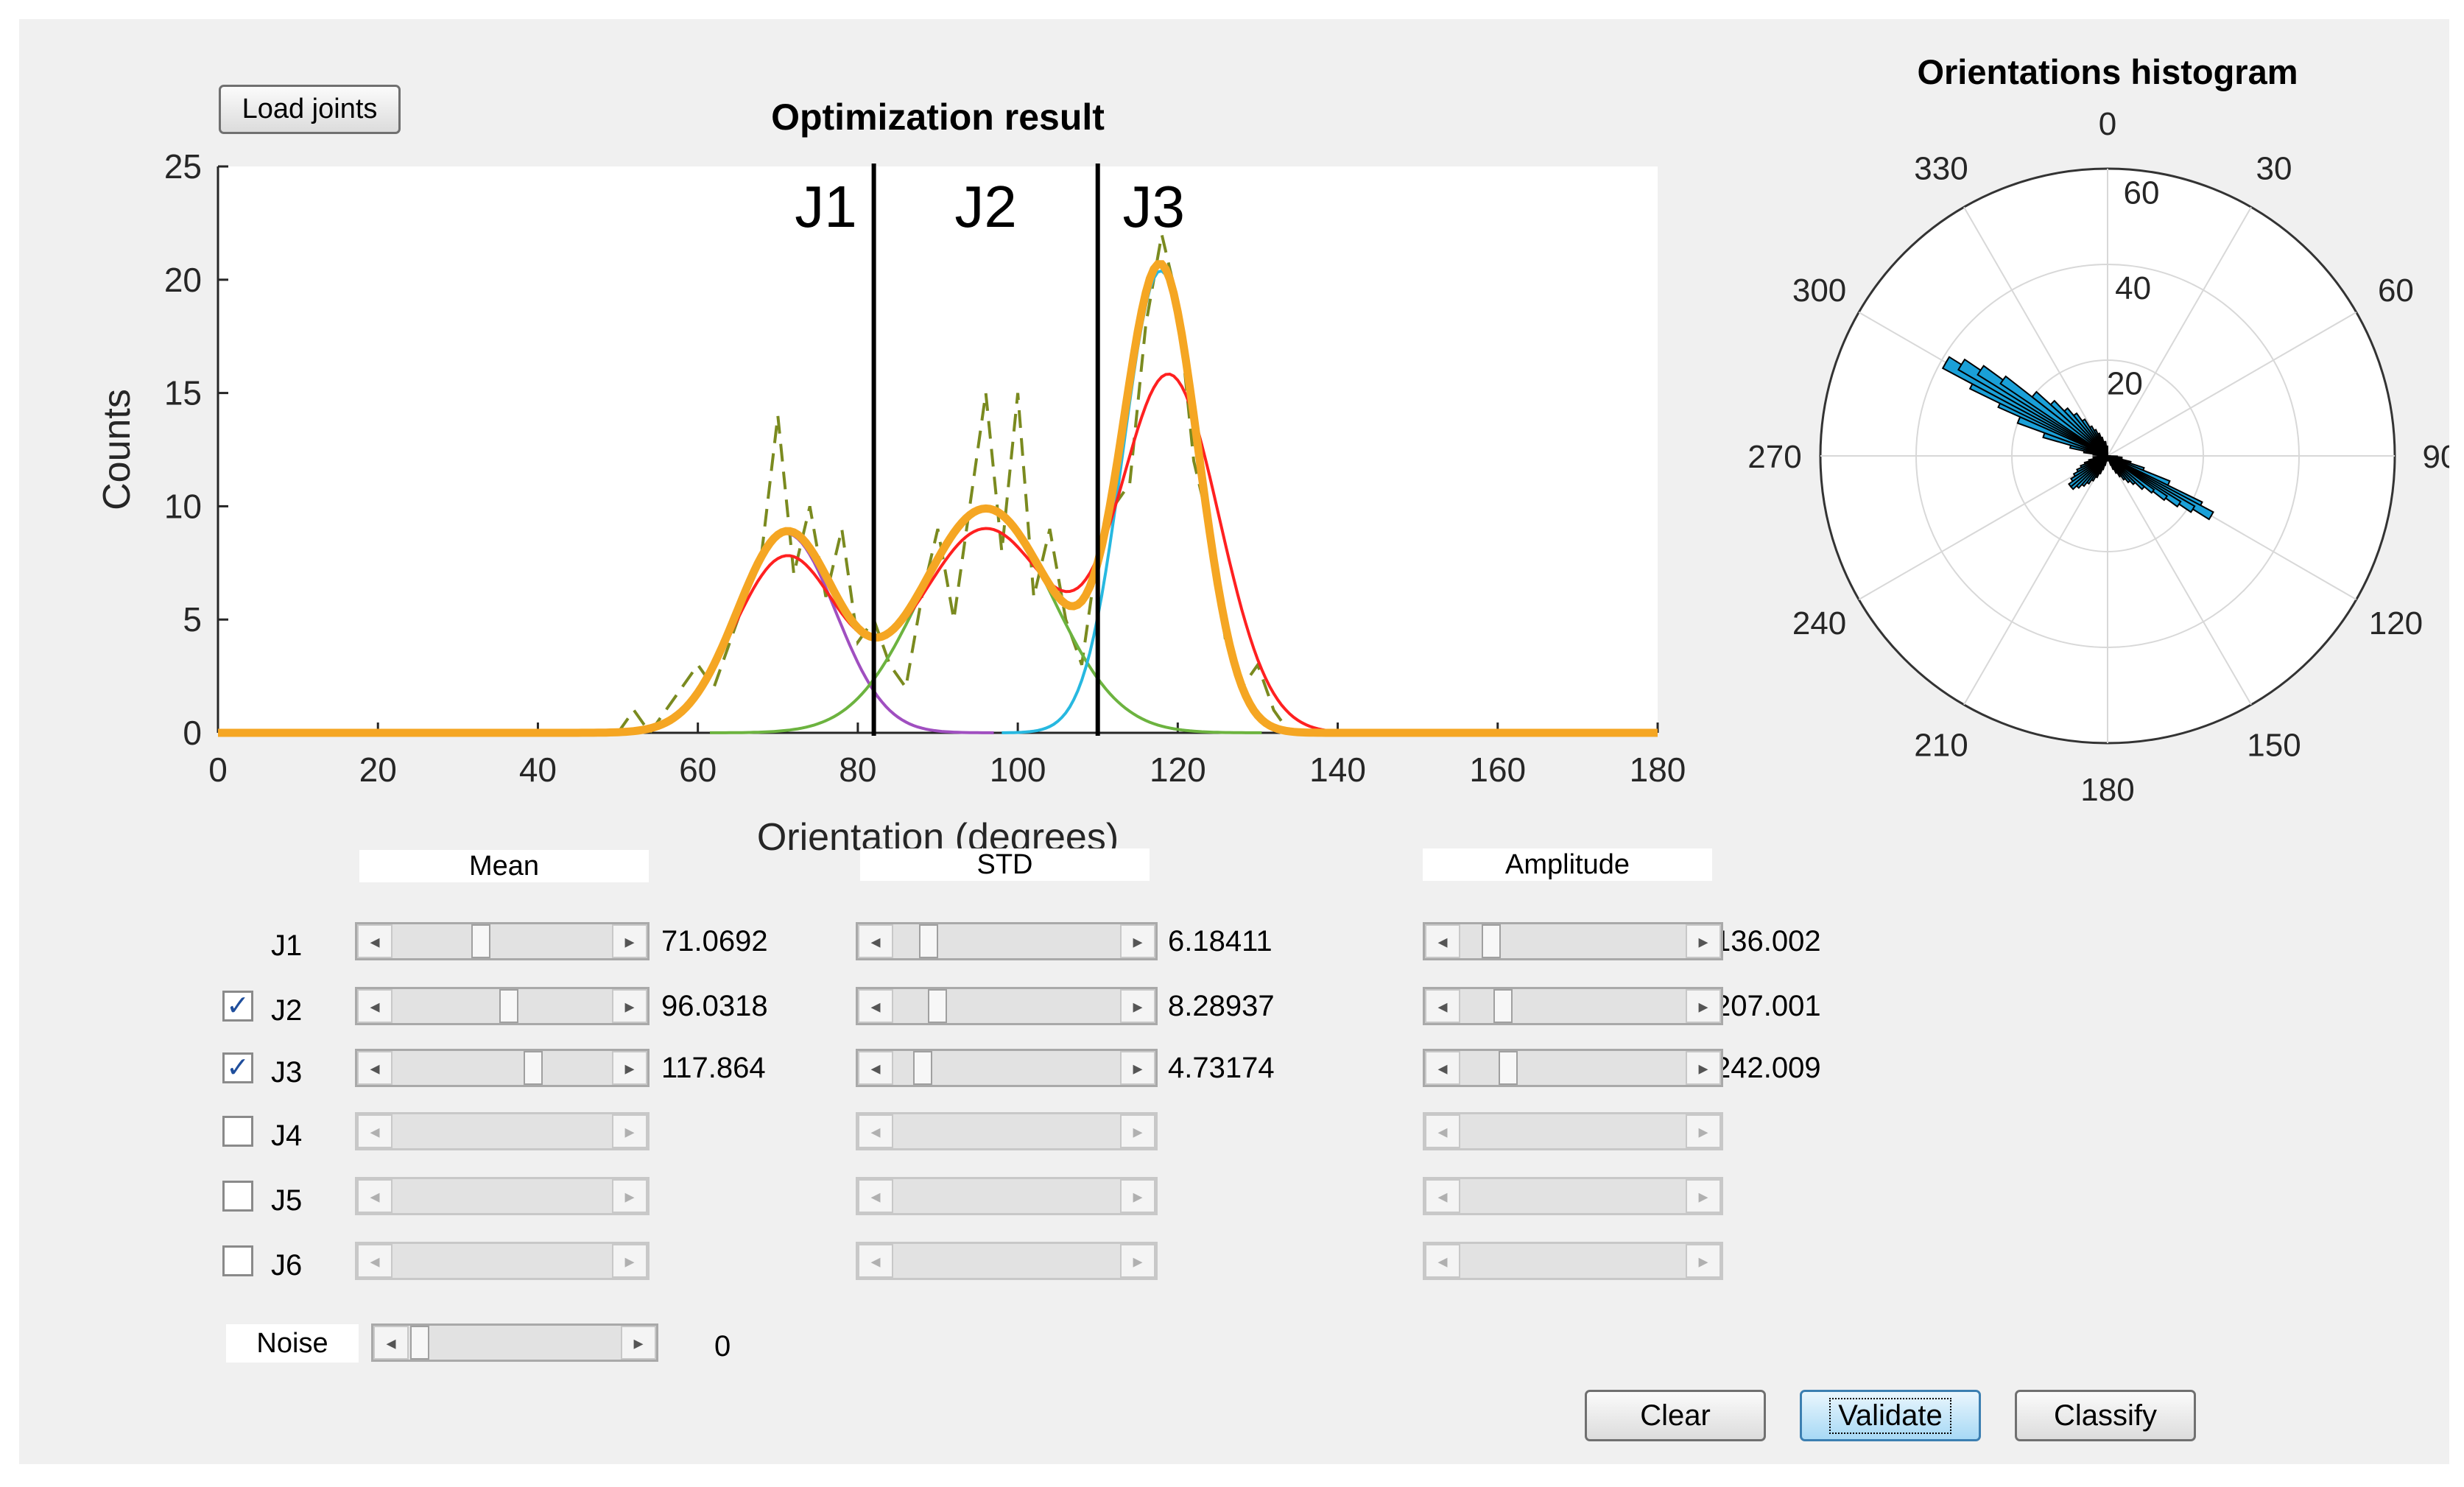 This screenshot has width=2464, height=1487. What do you see at coordinates (1137, 1068) in the screenshot?
I see `j3-std-slider-right-arrow: ▸` at bounding box center [1137, 1068].